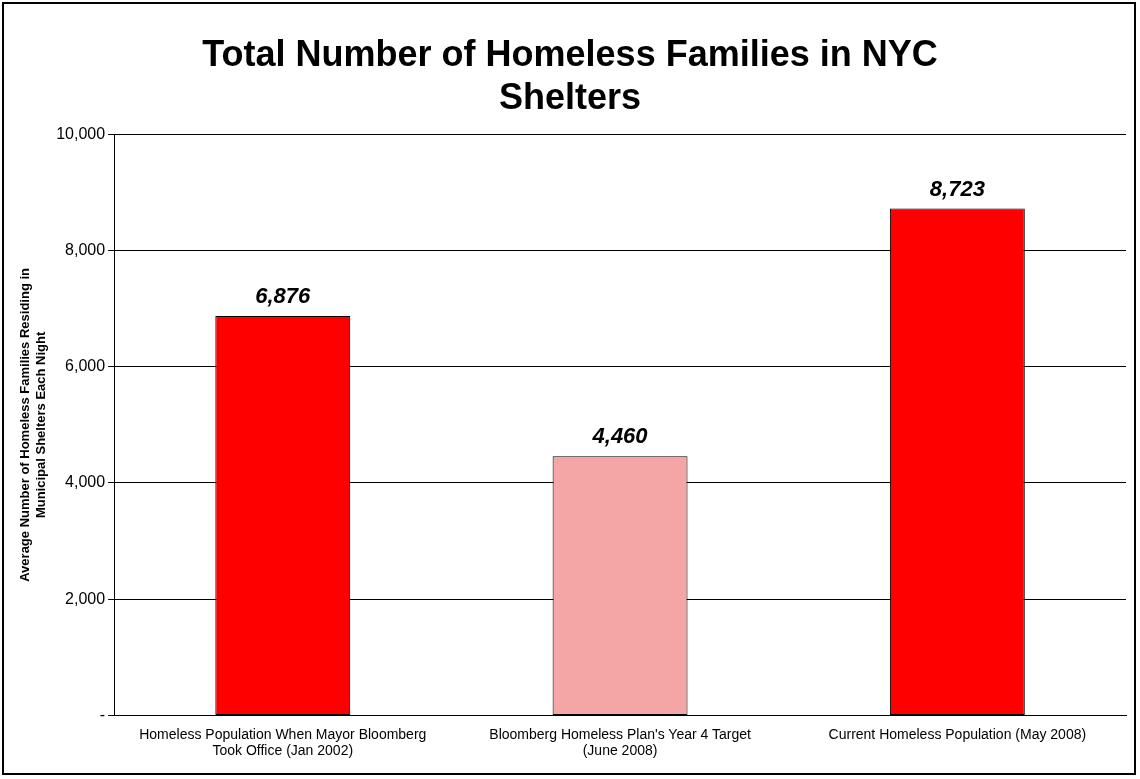  What do you see at coordinates (957, 733) in the screenshot?
I see `x-tick-label: Current Homeless Population (May 2008)` at bounding box center [957, 733].